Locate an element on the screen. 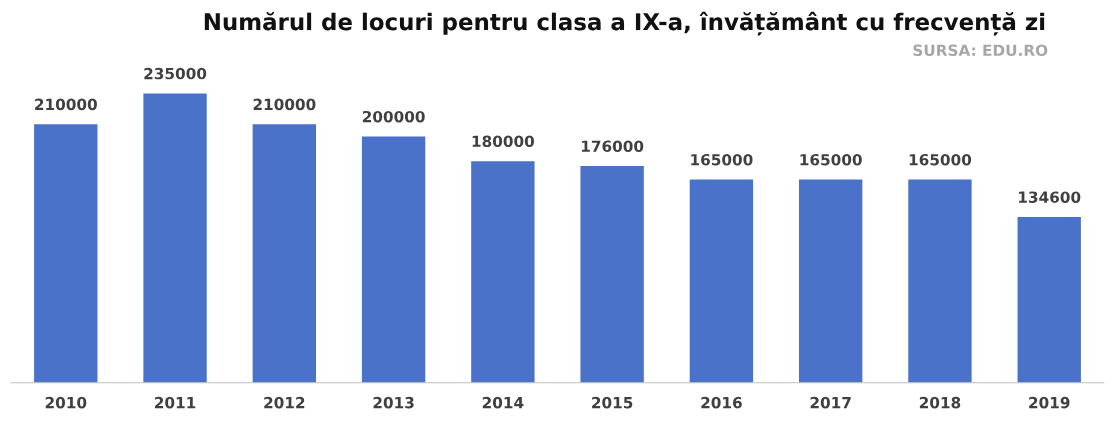  x-tick-label: 2015 is located at coordinates (612, 402).